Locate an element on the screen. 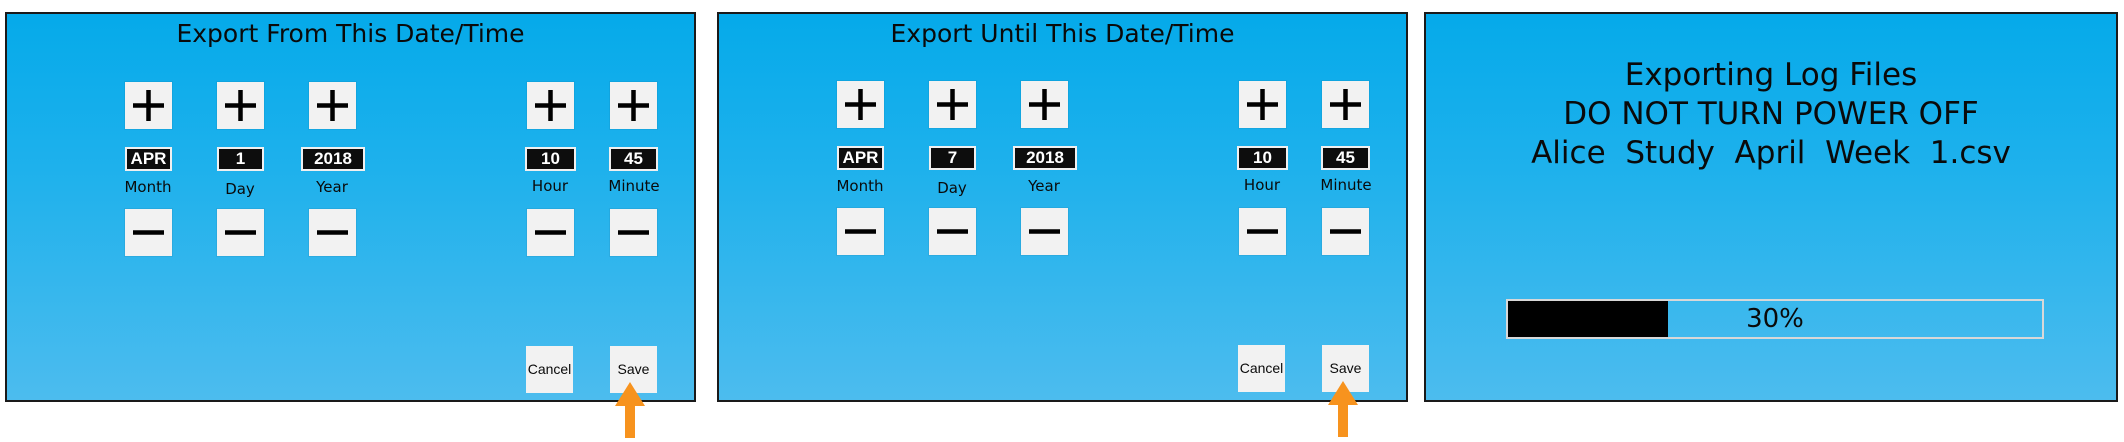  day-value: 1 is located at coordinates (240, 159).